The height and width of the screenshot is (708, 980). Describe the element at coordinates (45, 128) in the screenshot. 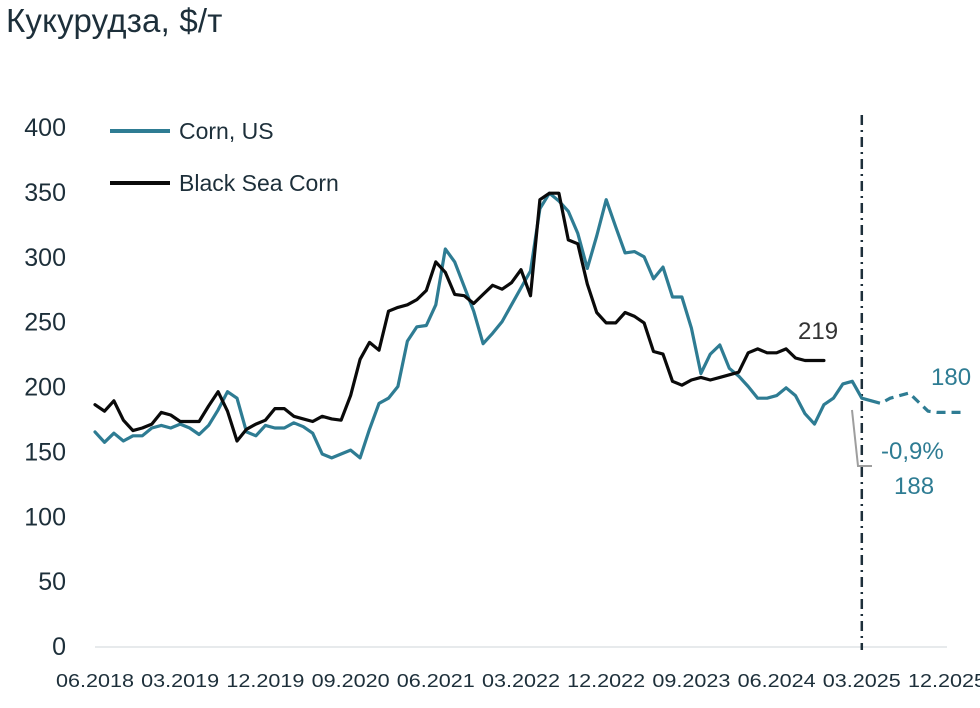

I see `y-tick-label: 400` at that location.